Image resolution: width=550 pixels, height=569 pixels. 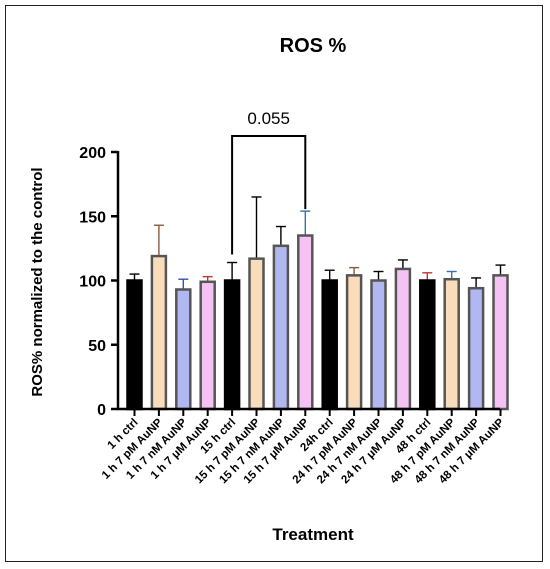 What do you see at coordinates (313, 534) in the screenshot?
I see `x-axis-label: Treatment` at bounding box center [313, 534].